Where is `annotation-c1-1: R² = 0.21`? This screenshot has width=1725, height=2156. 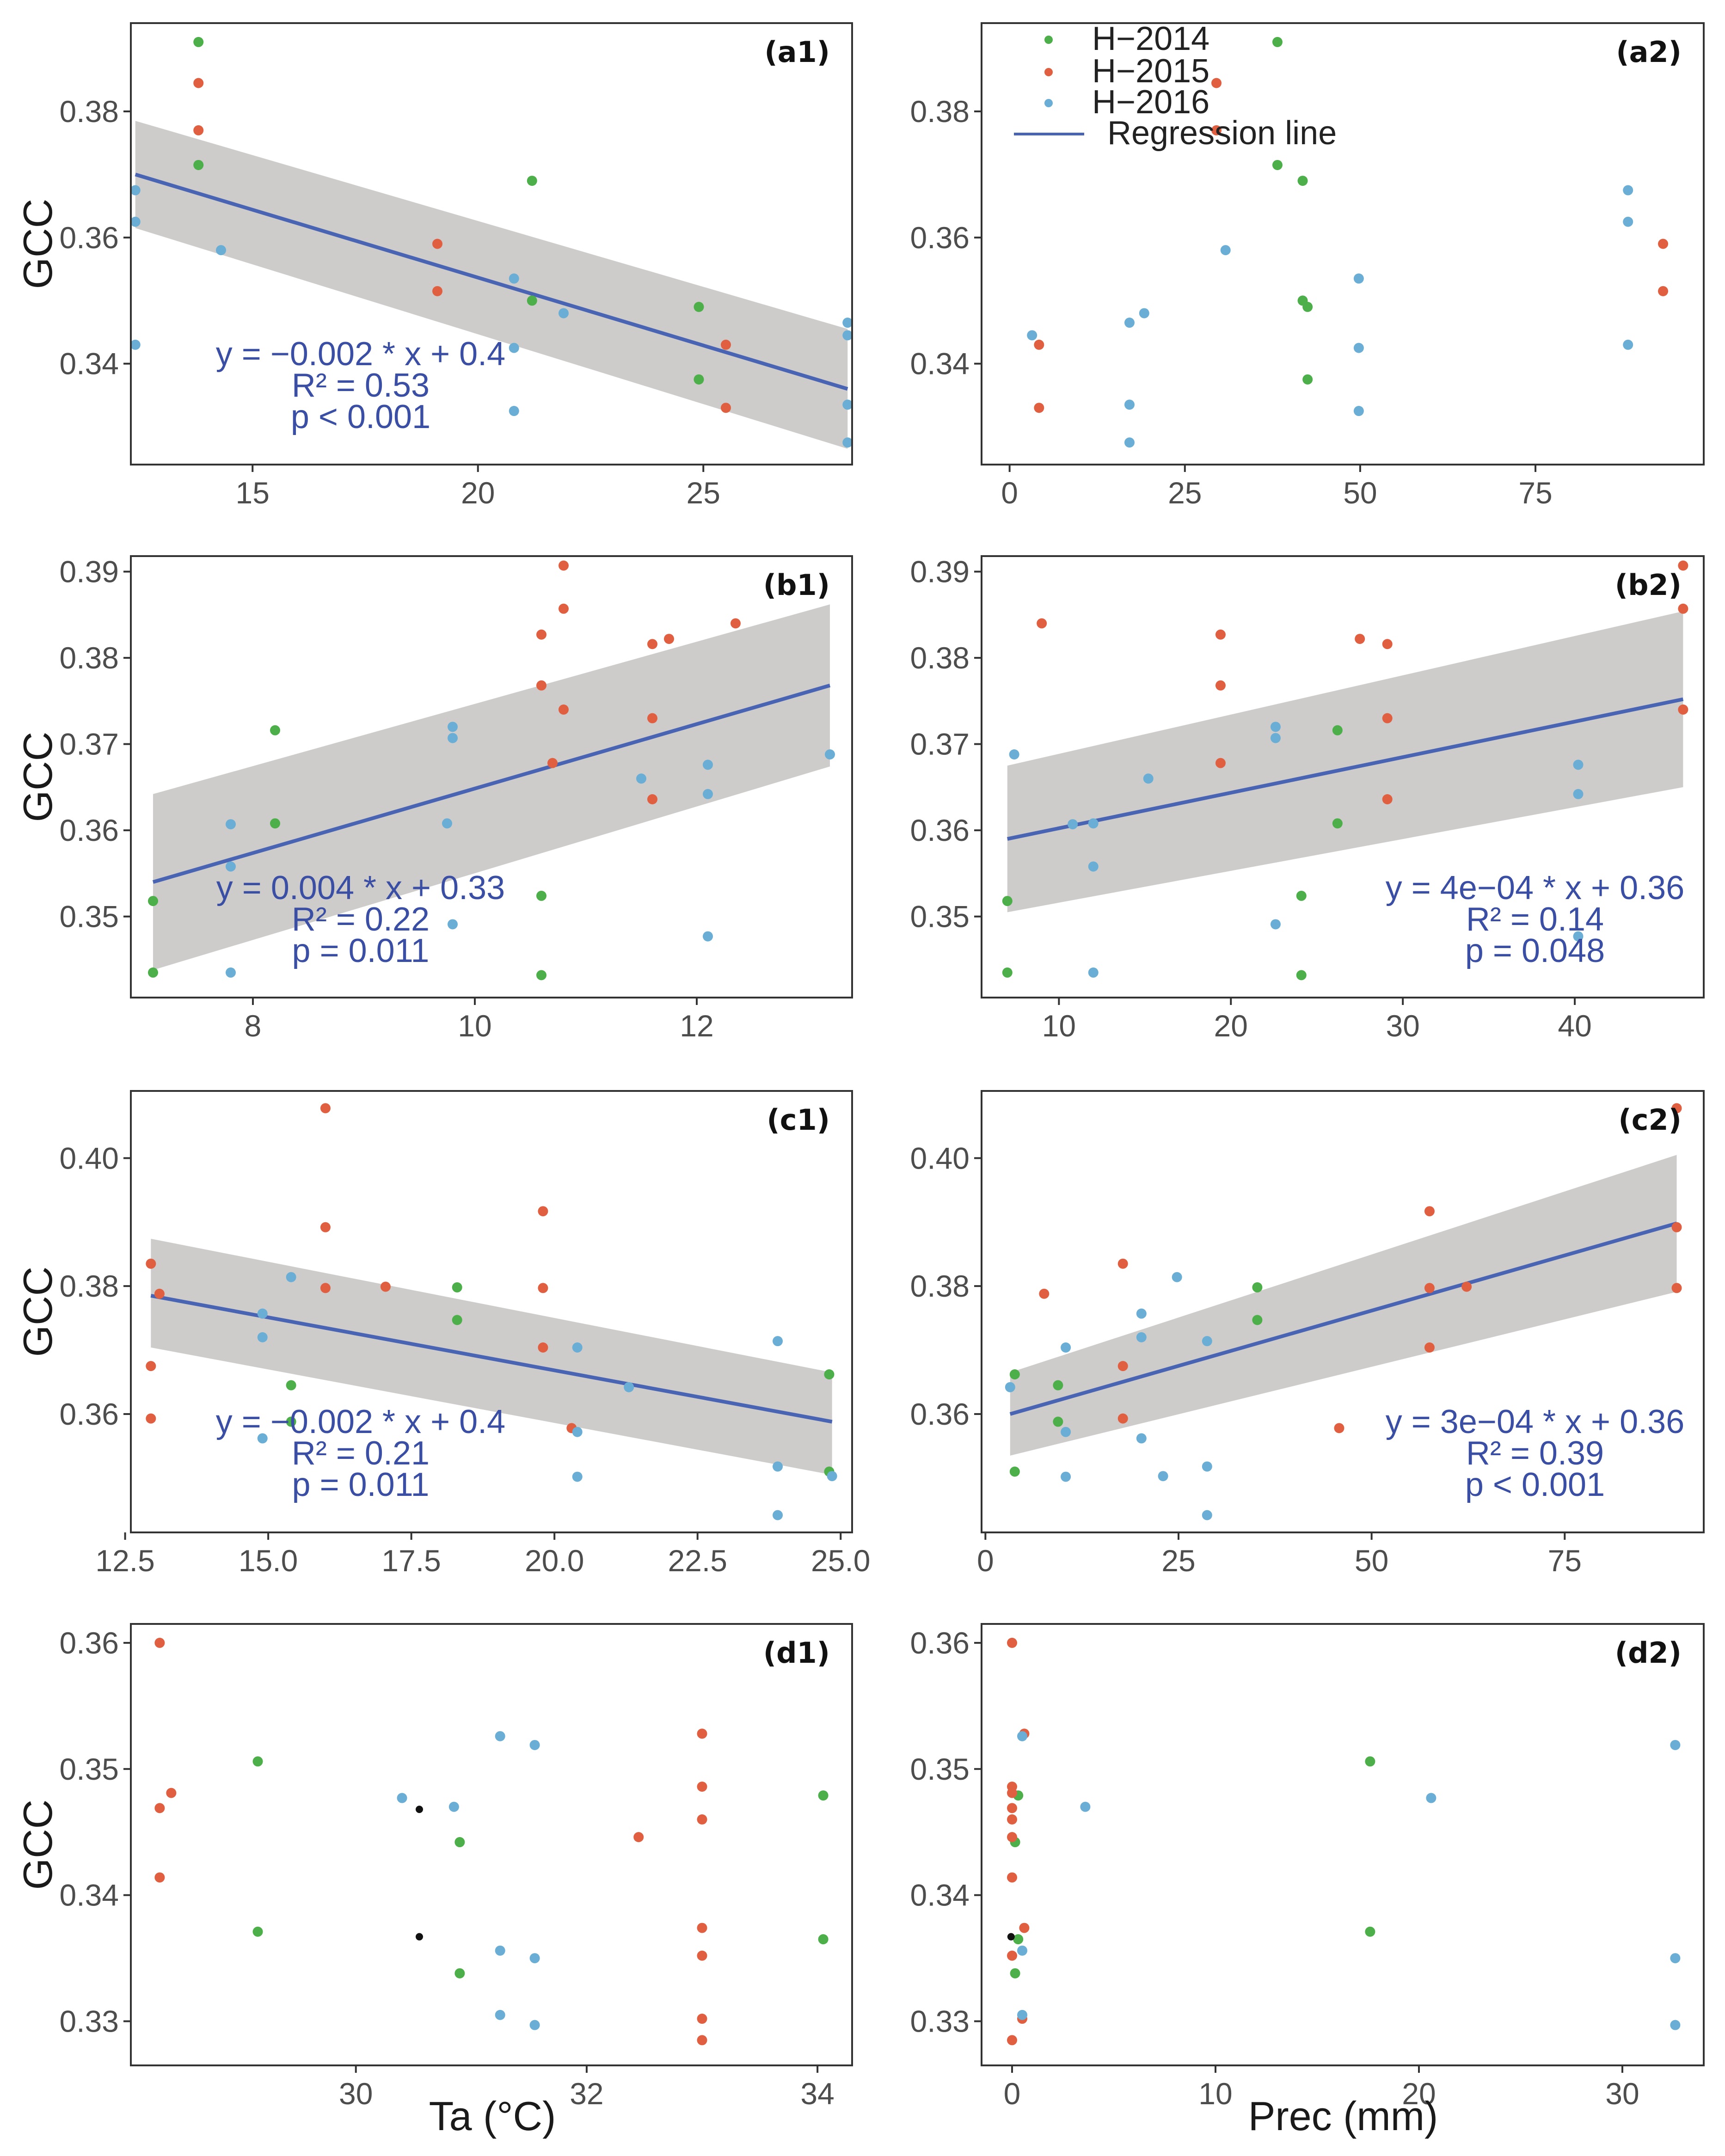 annotation-c1-1: R² = 0.21 is located at coordinates (361, 1453).